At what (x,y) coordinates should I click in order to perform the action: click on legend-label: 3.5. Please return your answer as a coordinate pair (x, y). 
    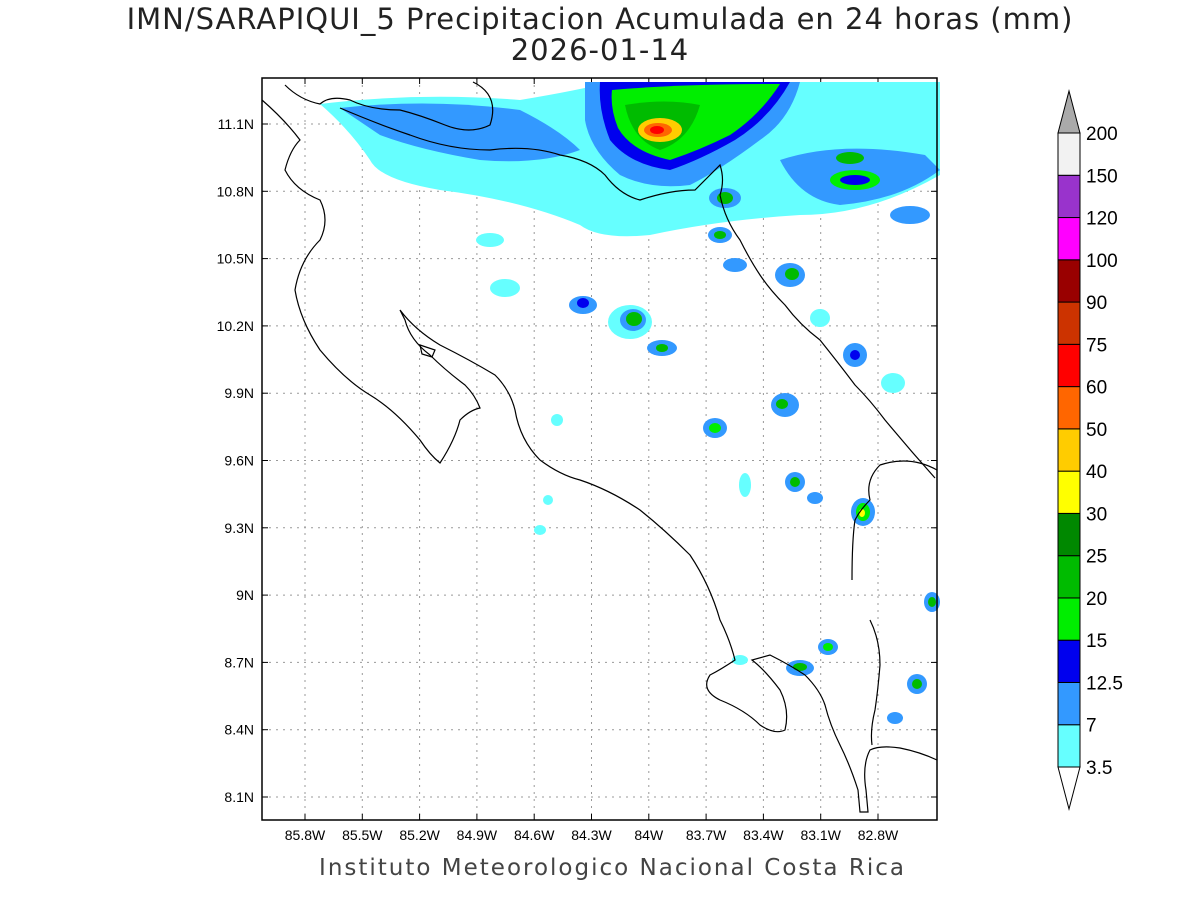
    Looking at the image, I should click on (1099, 768).